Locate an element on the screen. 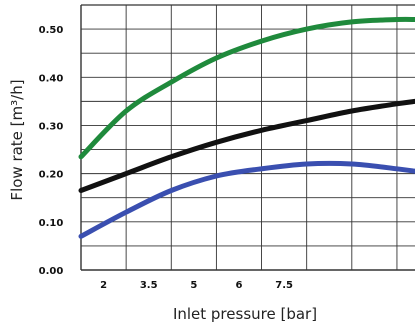 The width and height of the screenshot is (415, 328). x-tick-labels: 2 3.5 5 6 7.5 is located at coordinates (196, 285).